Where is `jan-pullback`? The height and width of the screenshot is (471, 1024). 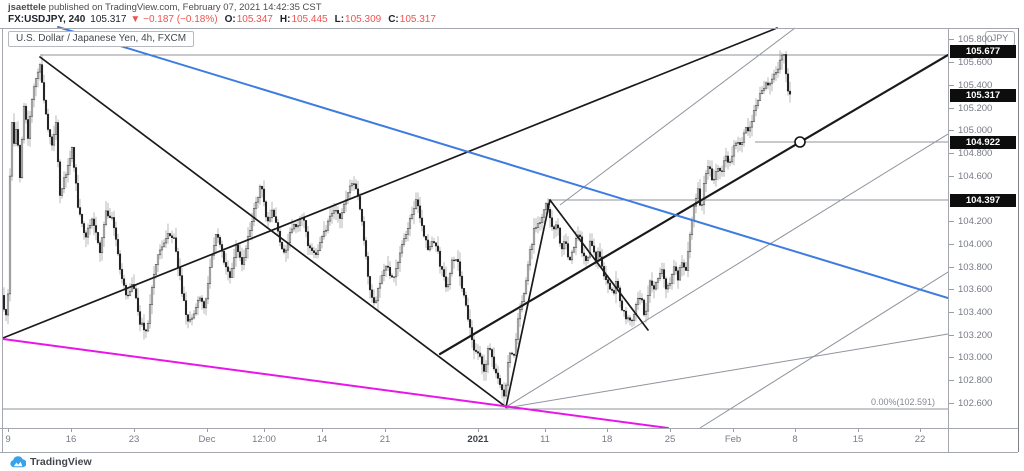
jan-pullback is located at coordinates (599, 265).